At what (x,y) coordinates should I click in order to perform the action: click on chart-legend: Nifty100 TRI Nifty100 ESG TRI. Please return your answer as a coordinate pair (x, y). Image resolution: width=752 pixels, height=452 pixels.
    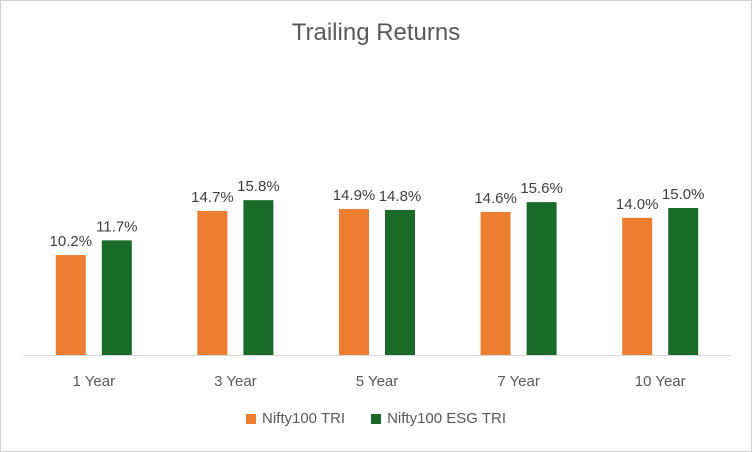
    Looking at the image, I should click on (376, 418).